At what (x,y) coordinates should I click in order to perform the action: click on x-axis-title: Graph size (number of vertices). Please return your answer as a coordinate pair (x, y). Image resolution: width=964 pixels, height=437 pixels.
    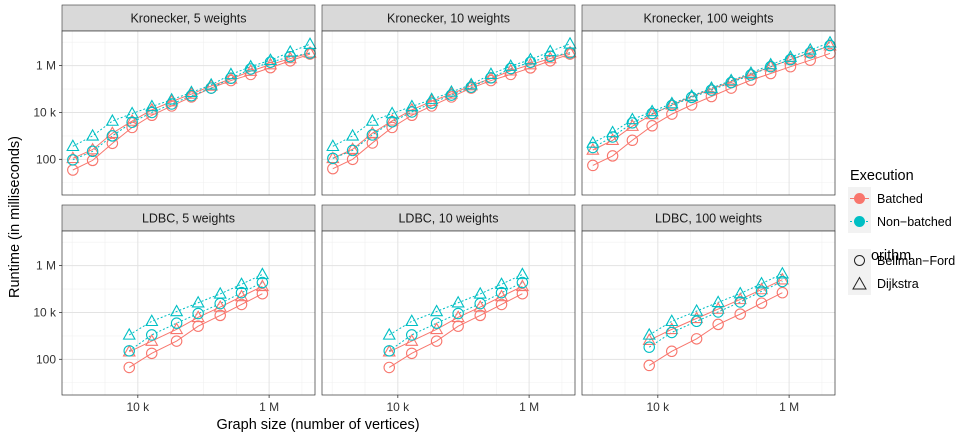
    Looking at the image, I should click on (317, 425).